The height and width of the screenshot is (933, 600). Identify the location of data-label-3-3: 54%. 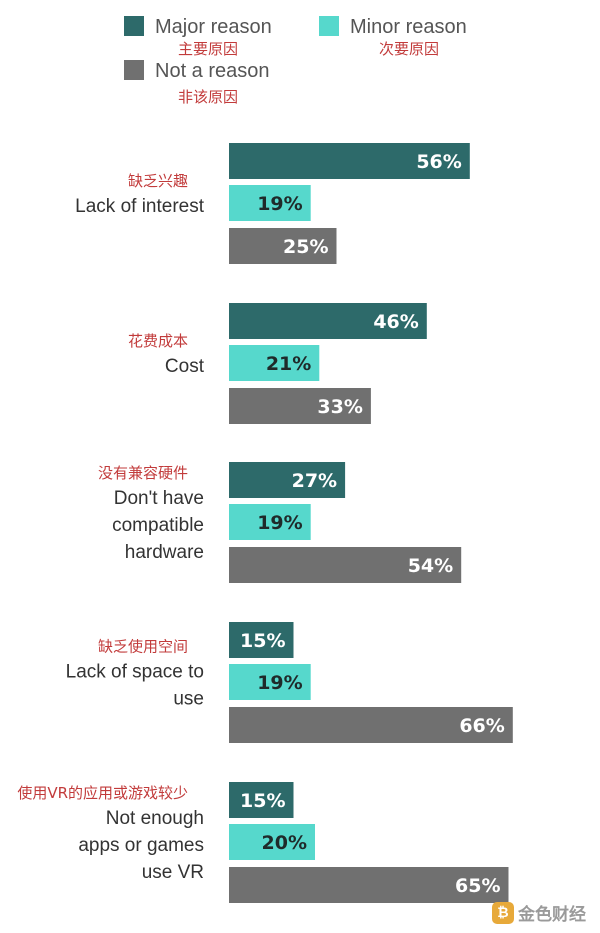
(430, 566).